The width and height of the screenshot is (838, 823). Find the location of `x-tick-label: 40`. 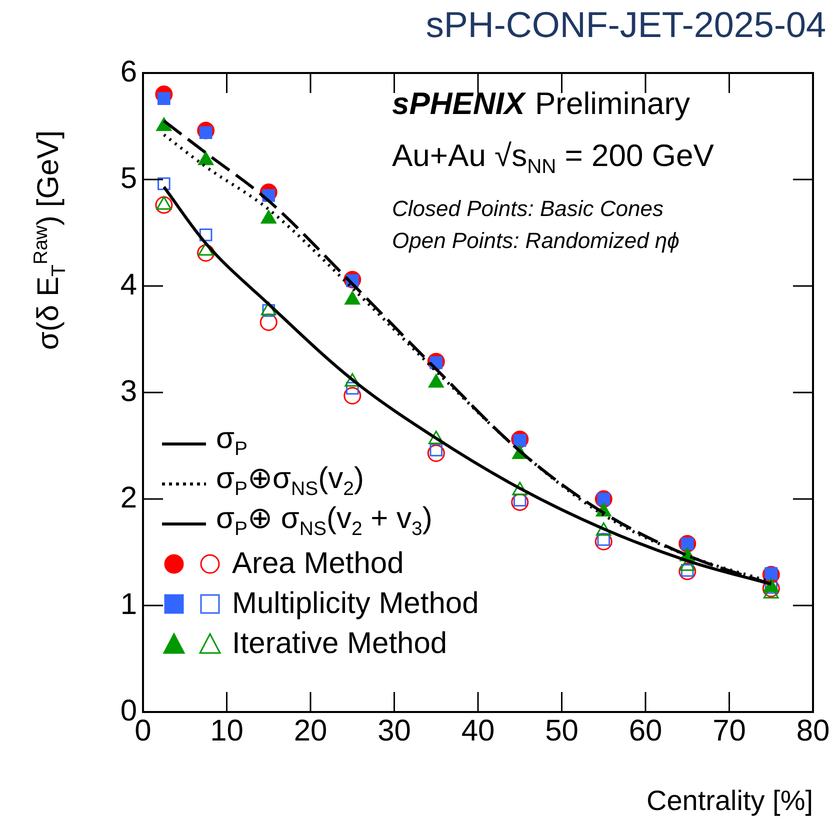

x-tick-label: 40 is located at coordinates (478, 731).